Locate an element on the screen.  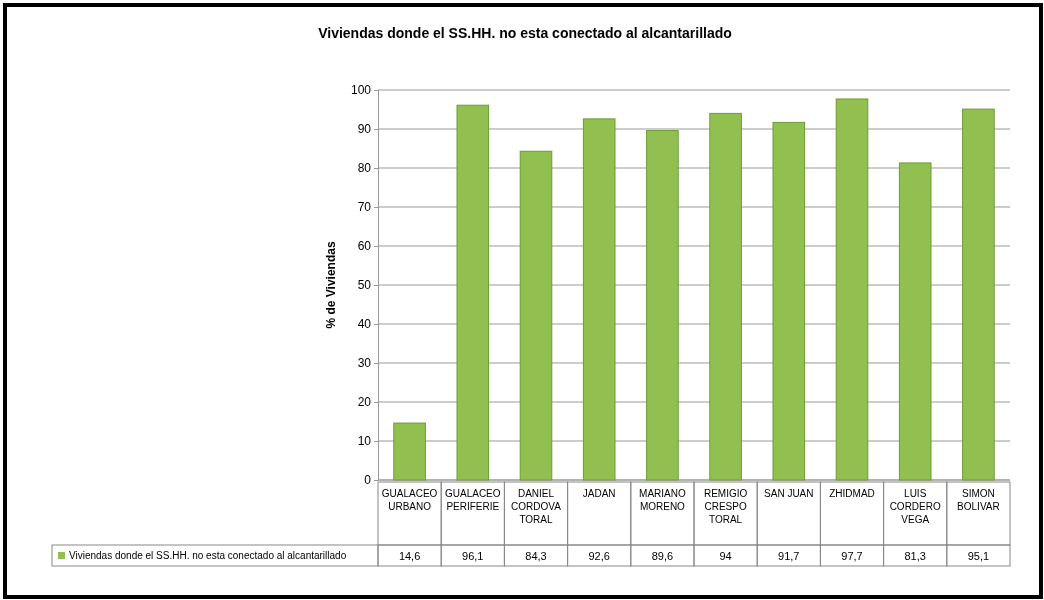
data-label: 81,3 is located at coordinates (915, 556).